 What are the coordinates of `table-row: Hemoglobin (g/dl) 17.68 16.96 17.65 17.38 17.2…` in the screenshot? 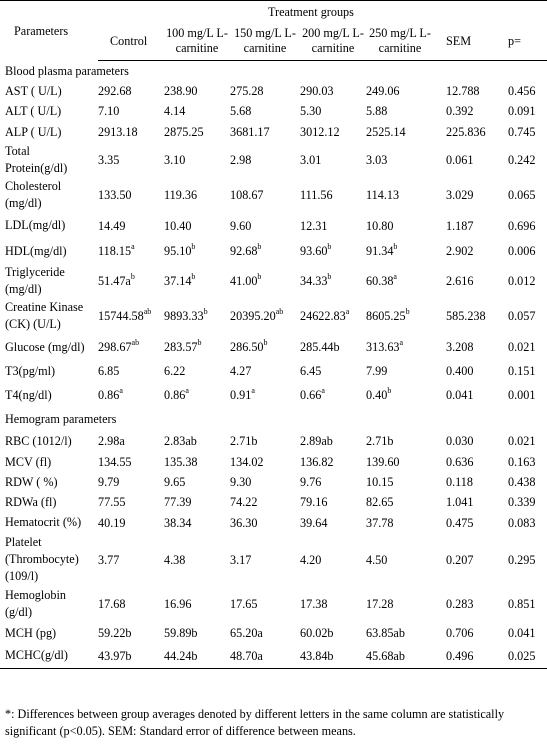 It's located at (273, 604).